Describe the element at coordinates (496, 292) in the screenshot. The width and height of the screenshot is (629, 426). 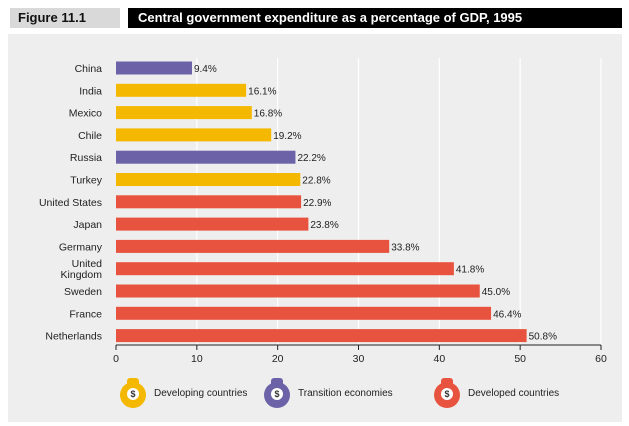
I see `value-label: 45.0%` at that location.